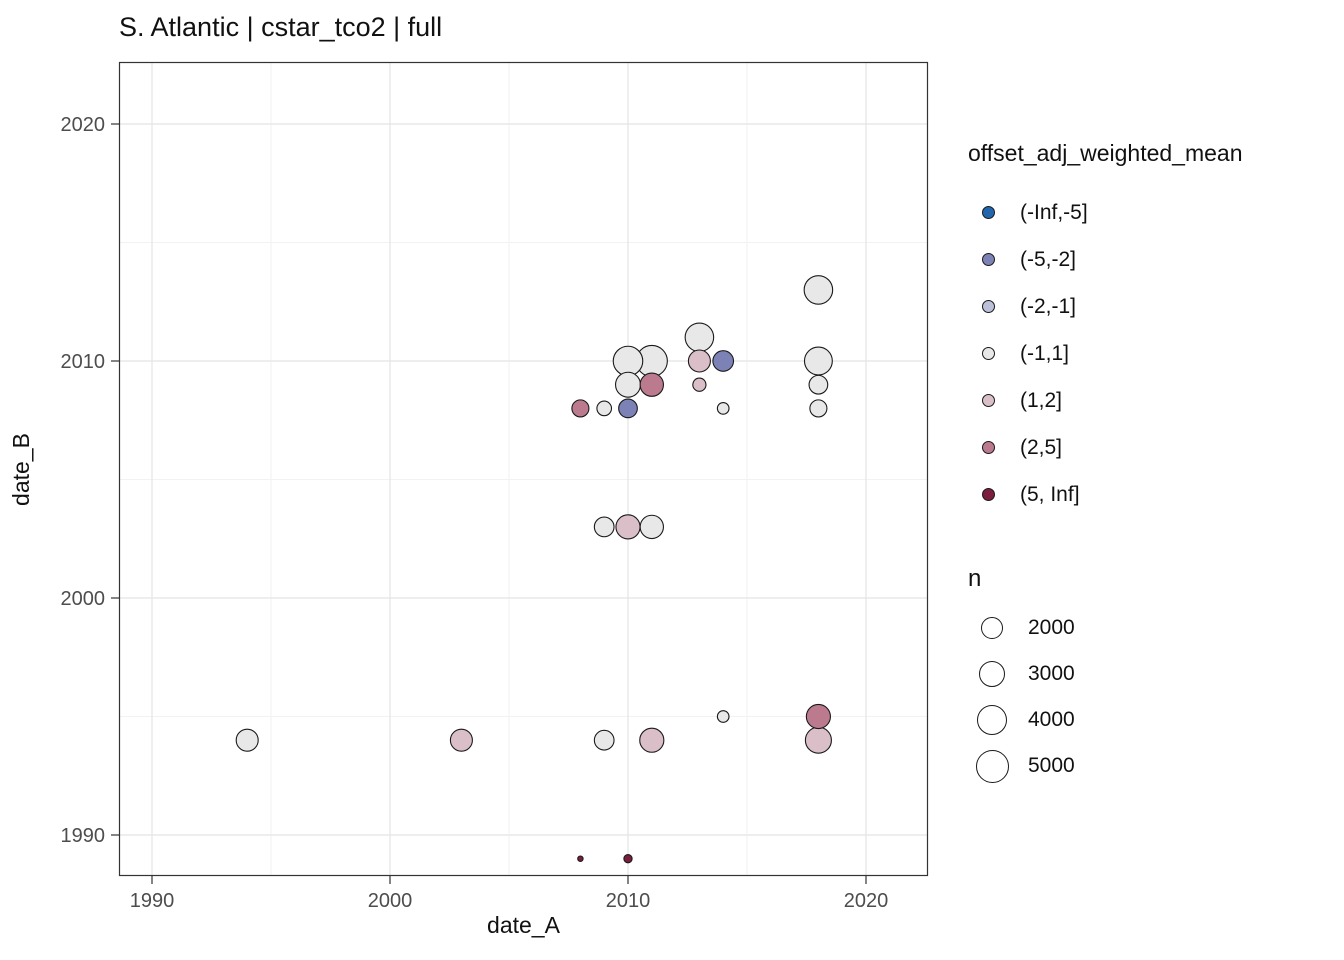 Image resolution: width=1344 pixels, height=960 pixels. What do you see at coordinates (1041, 447) in the screenshot?
I see `legend-bin-label: (2,5]` at bounding box center [1041, 447].